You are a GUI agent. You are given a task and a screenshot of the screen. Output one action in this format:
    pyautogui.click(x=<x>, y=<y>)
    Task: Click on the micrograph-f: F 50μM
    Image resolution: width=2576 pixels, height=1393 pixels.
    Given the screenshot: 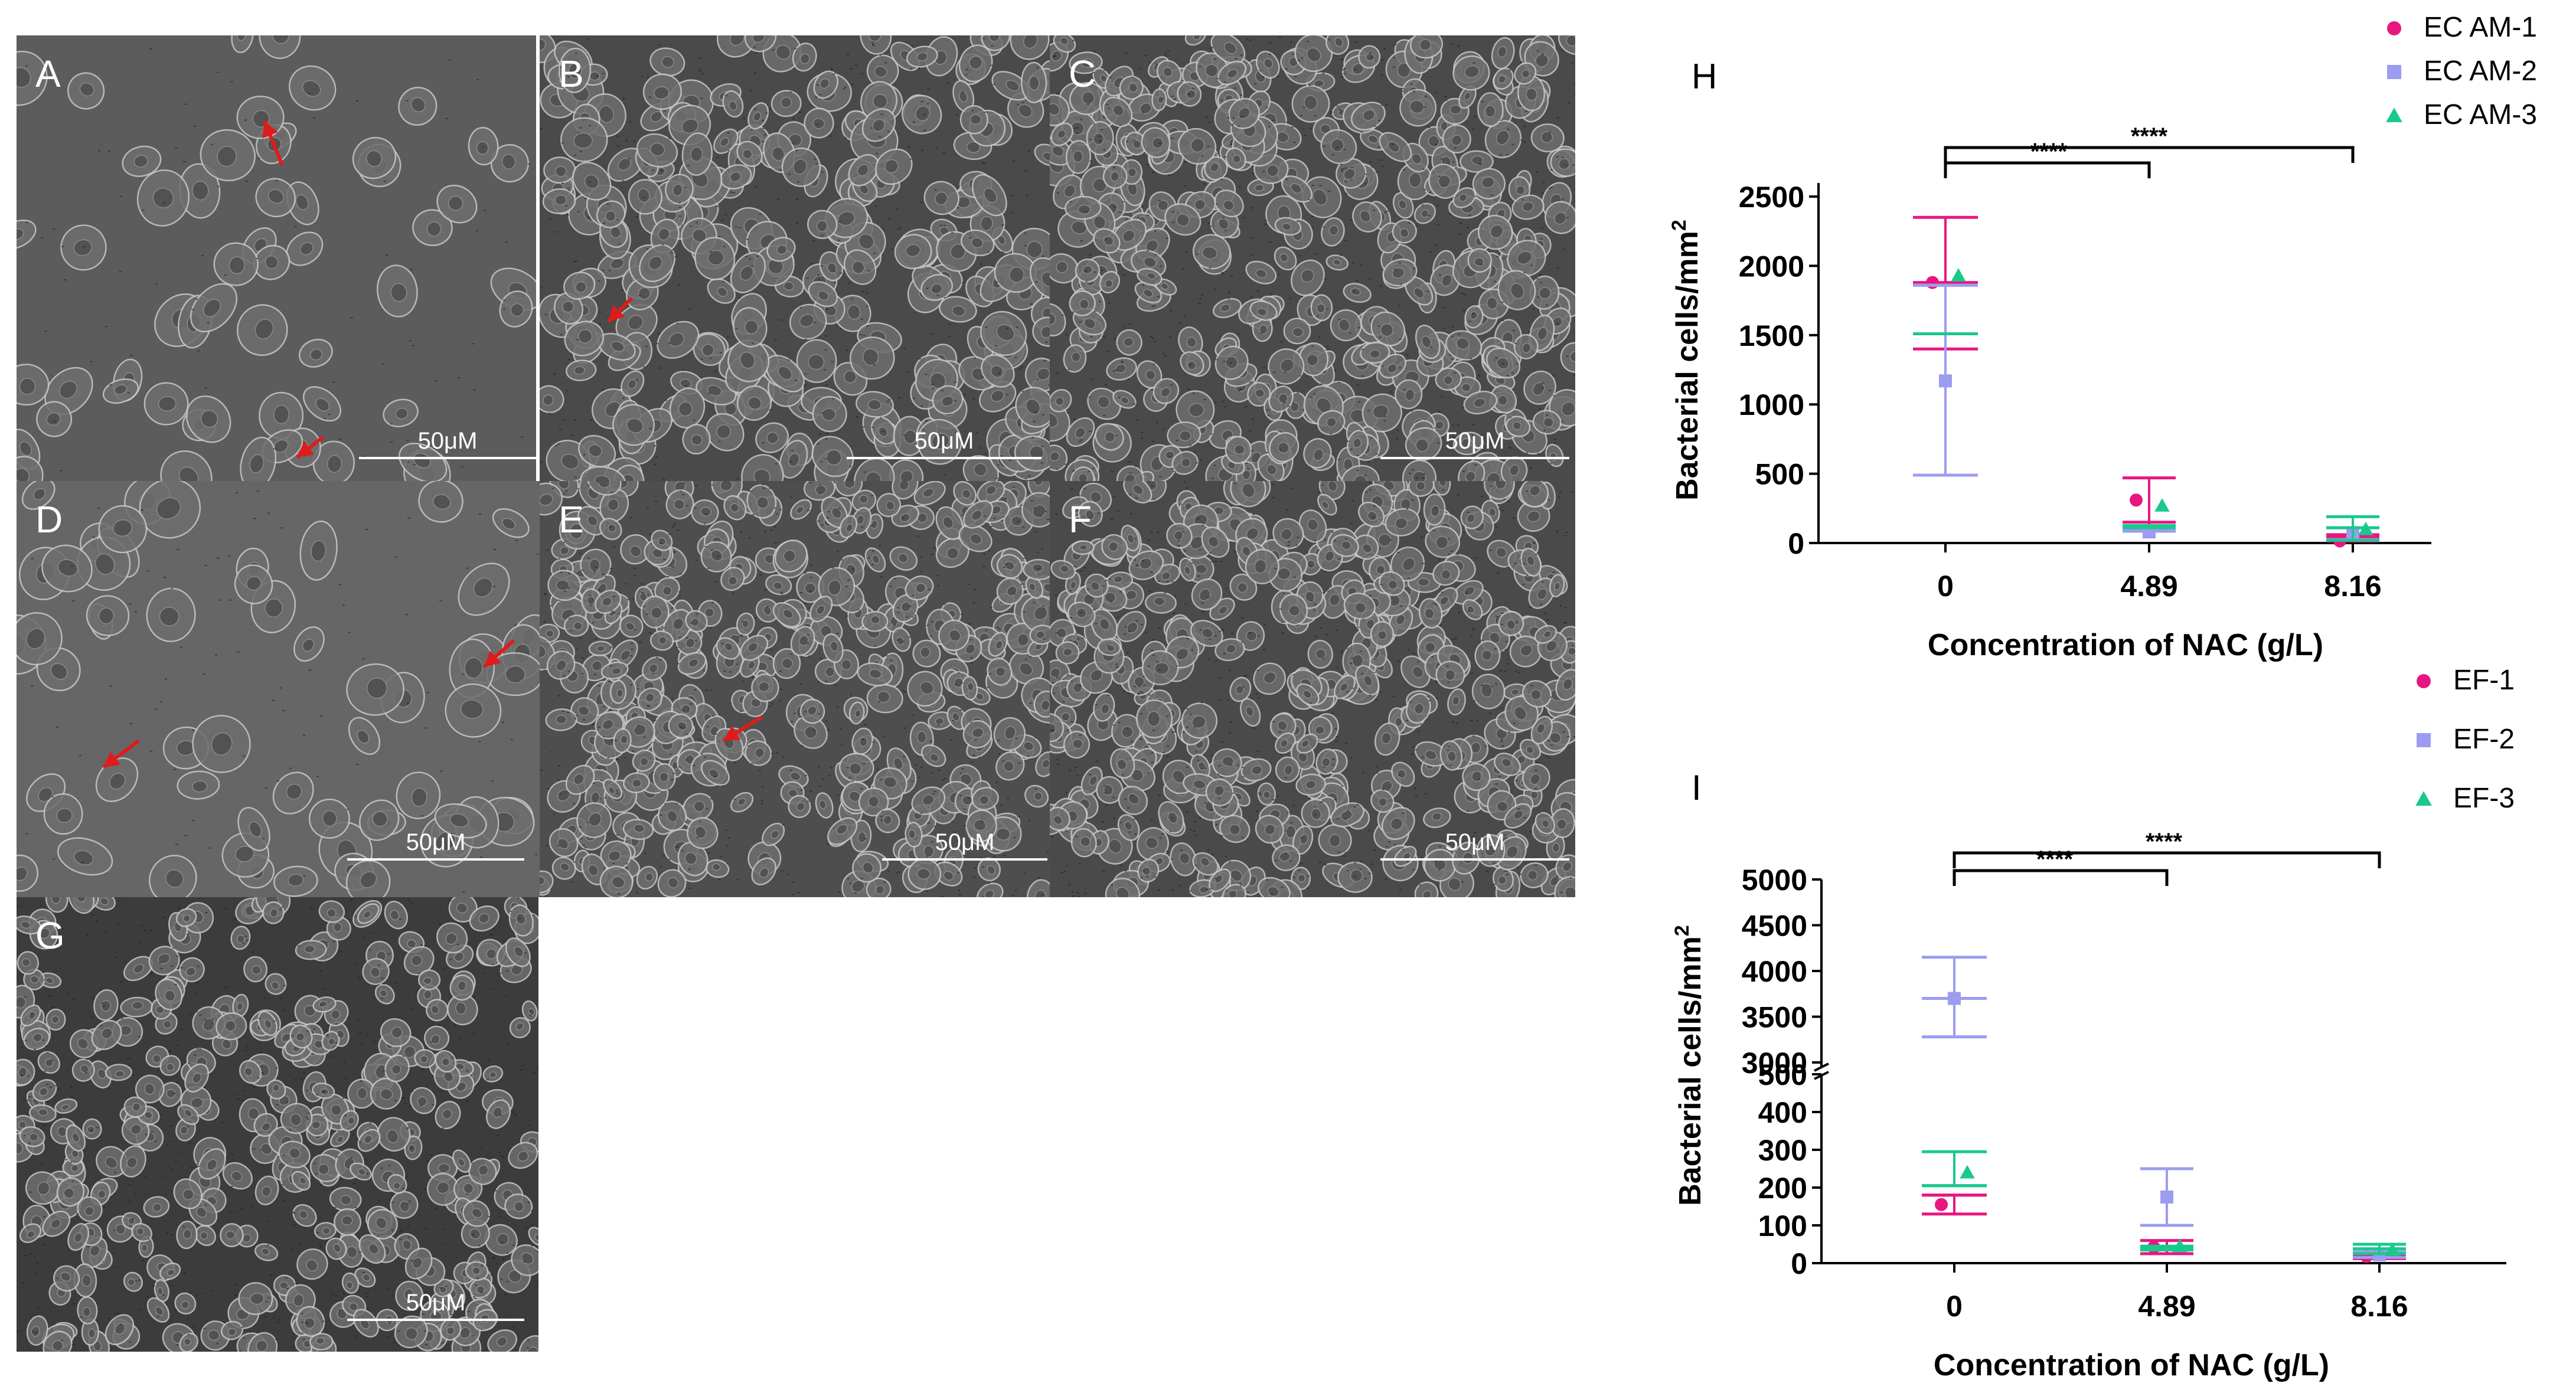 What is the action you would take?
    pyautogui.click(x=1312, y=689)
    